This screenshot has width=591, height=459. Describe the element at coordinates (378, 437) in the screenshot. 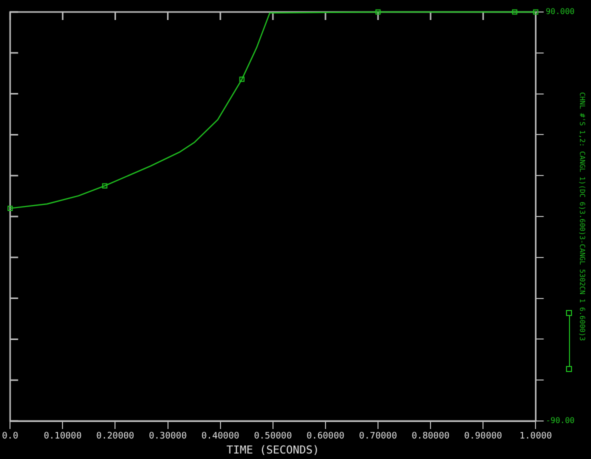

I see `x-tick-label: 0.70000` at that location.